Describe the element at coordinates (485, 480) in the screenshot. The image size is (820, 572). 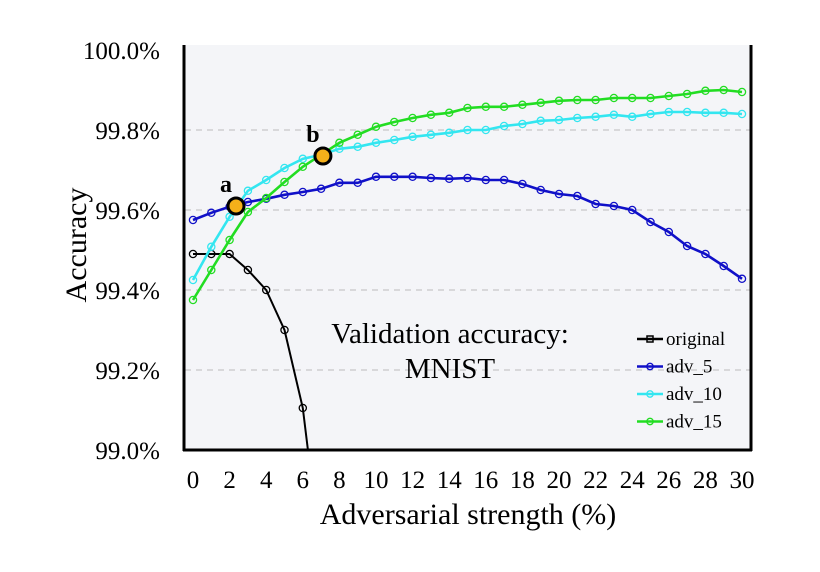
I see `x-tick-label: 16` at that location.